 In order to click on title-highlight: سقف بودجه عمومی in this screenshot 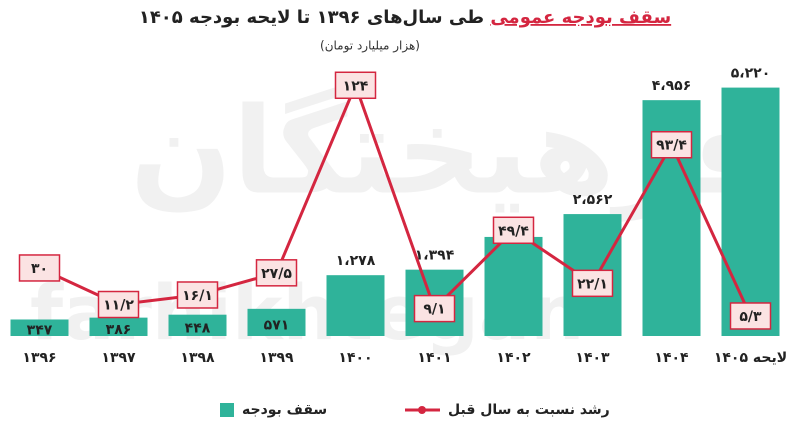, I will do `click(580, 17)`.